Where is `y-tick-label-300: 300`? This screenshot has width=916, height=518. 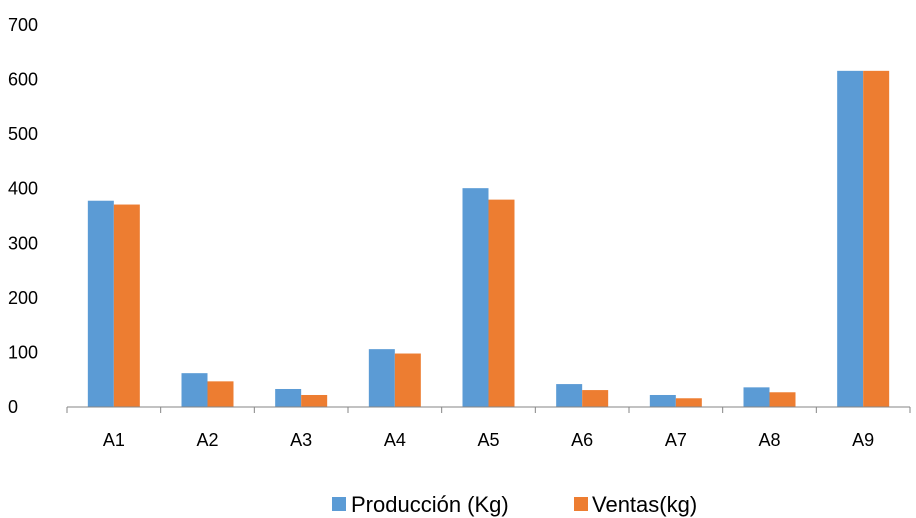 y-tick-label-300: 300 is located at coordinates (23, 243).